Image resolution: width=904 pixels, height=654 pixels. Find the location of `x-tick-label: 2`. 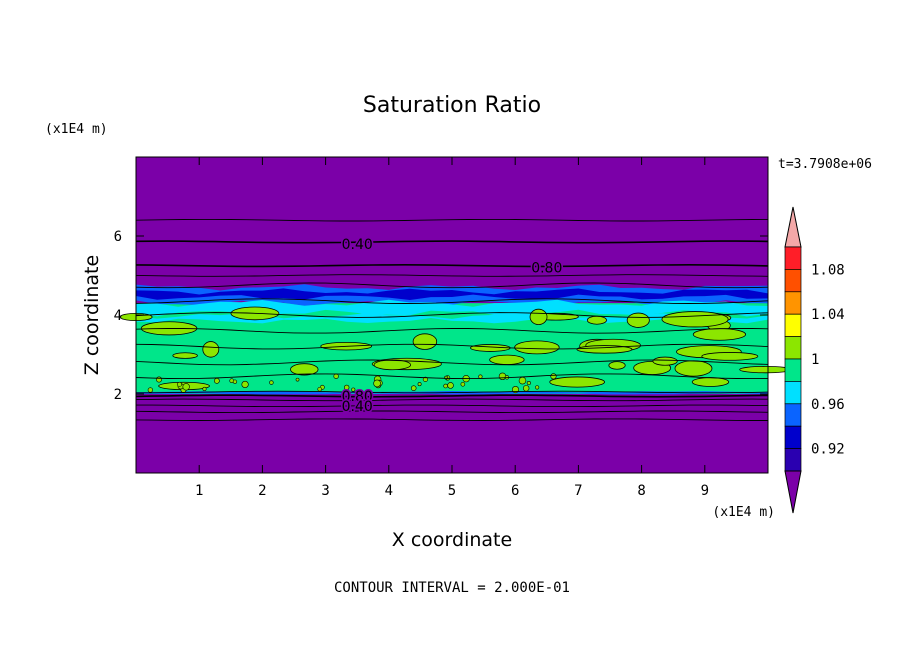

x-tick-label: 2 is located at coordinates (262, 491).